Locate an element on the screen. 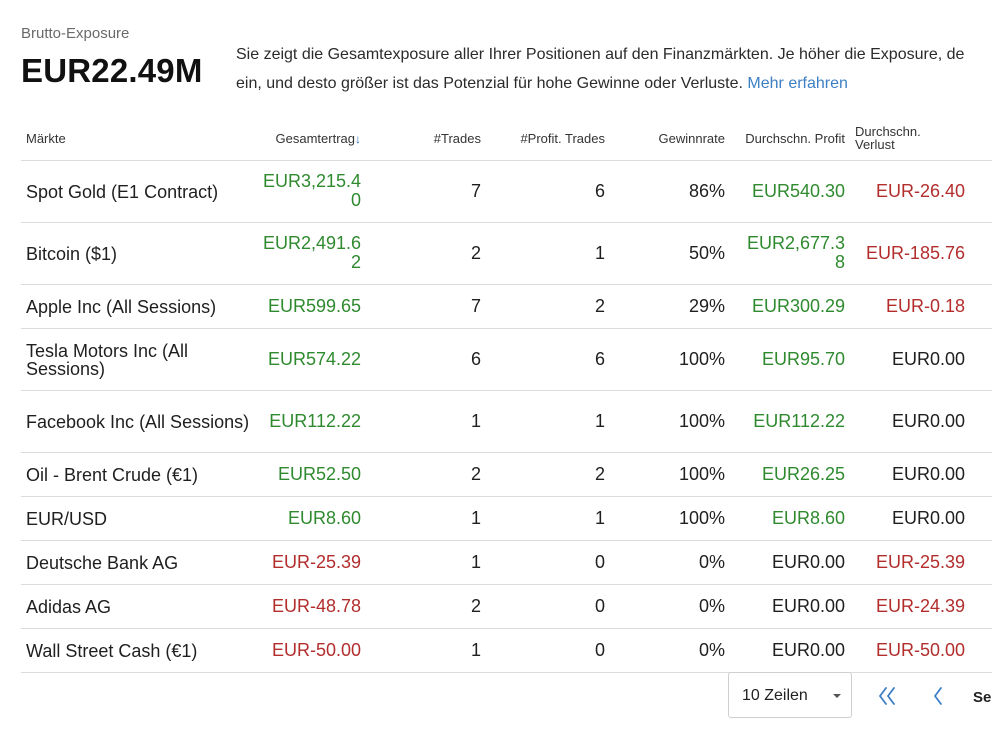  cell-win-rate: 100% is located at coordinates (665, 359).